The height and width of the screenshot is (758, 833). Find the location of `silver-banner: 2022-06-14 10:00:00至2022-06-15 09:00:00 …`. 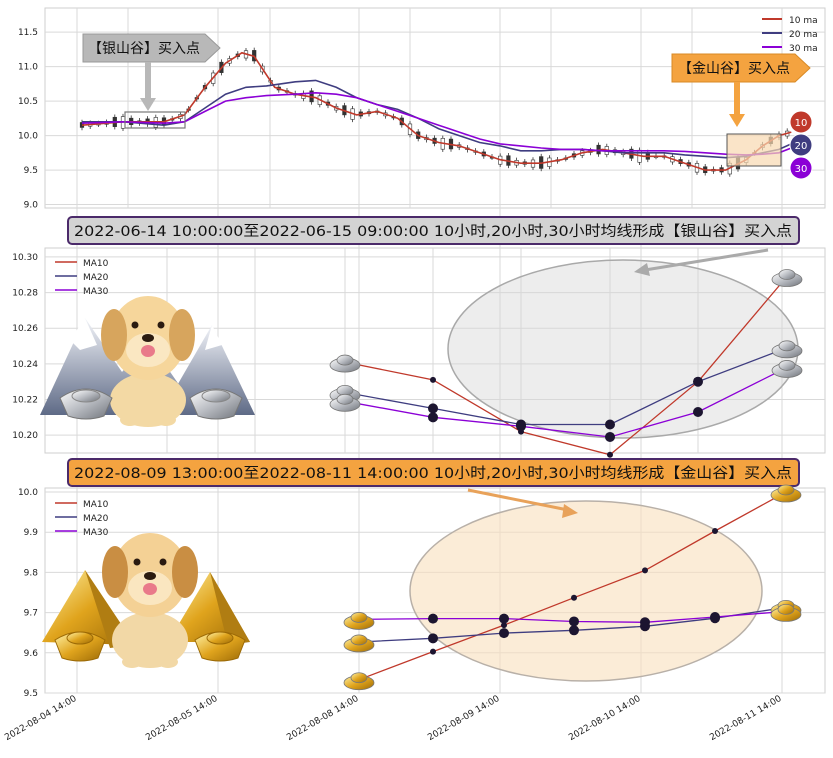

silver-banner: 2022-06-14 10:00:00至2022-06-15 09:00:00 … is located at coordinates (433, 230).